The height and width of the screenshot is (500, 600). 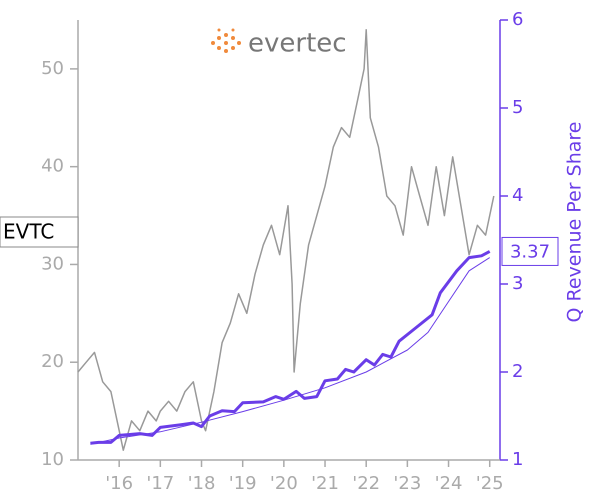 What do you see at coordinates (297, 44) in the screenshot?
I see `logo-text: evertec` at bounding box center [297, 44].